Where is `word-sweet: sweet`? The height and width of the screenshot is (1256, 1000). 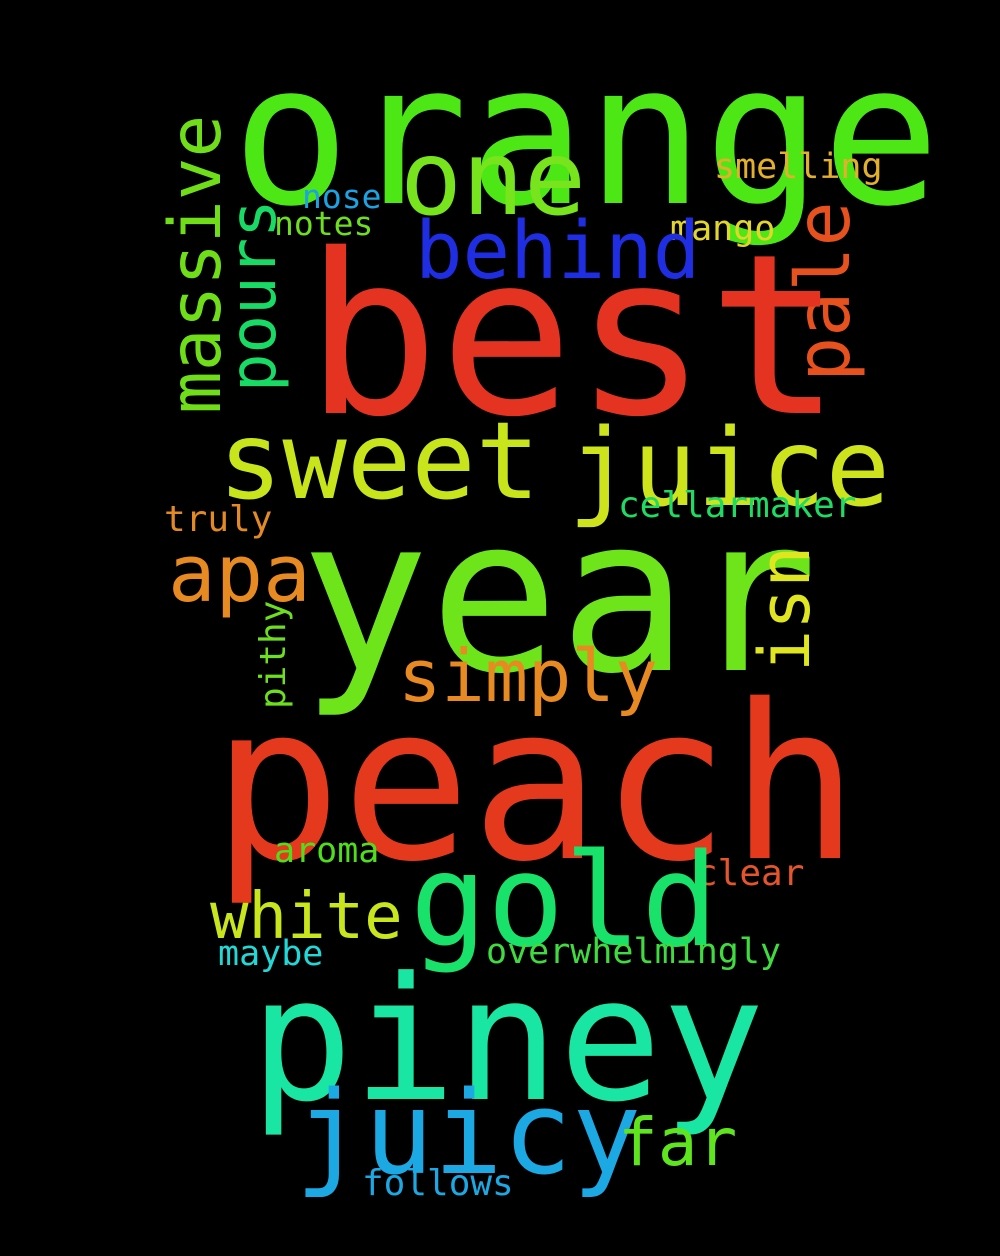
word-sweet: sweet is located at coordinates (379, 462).